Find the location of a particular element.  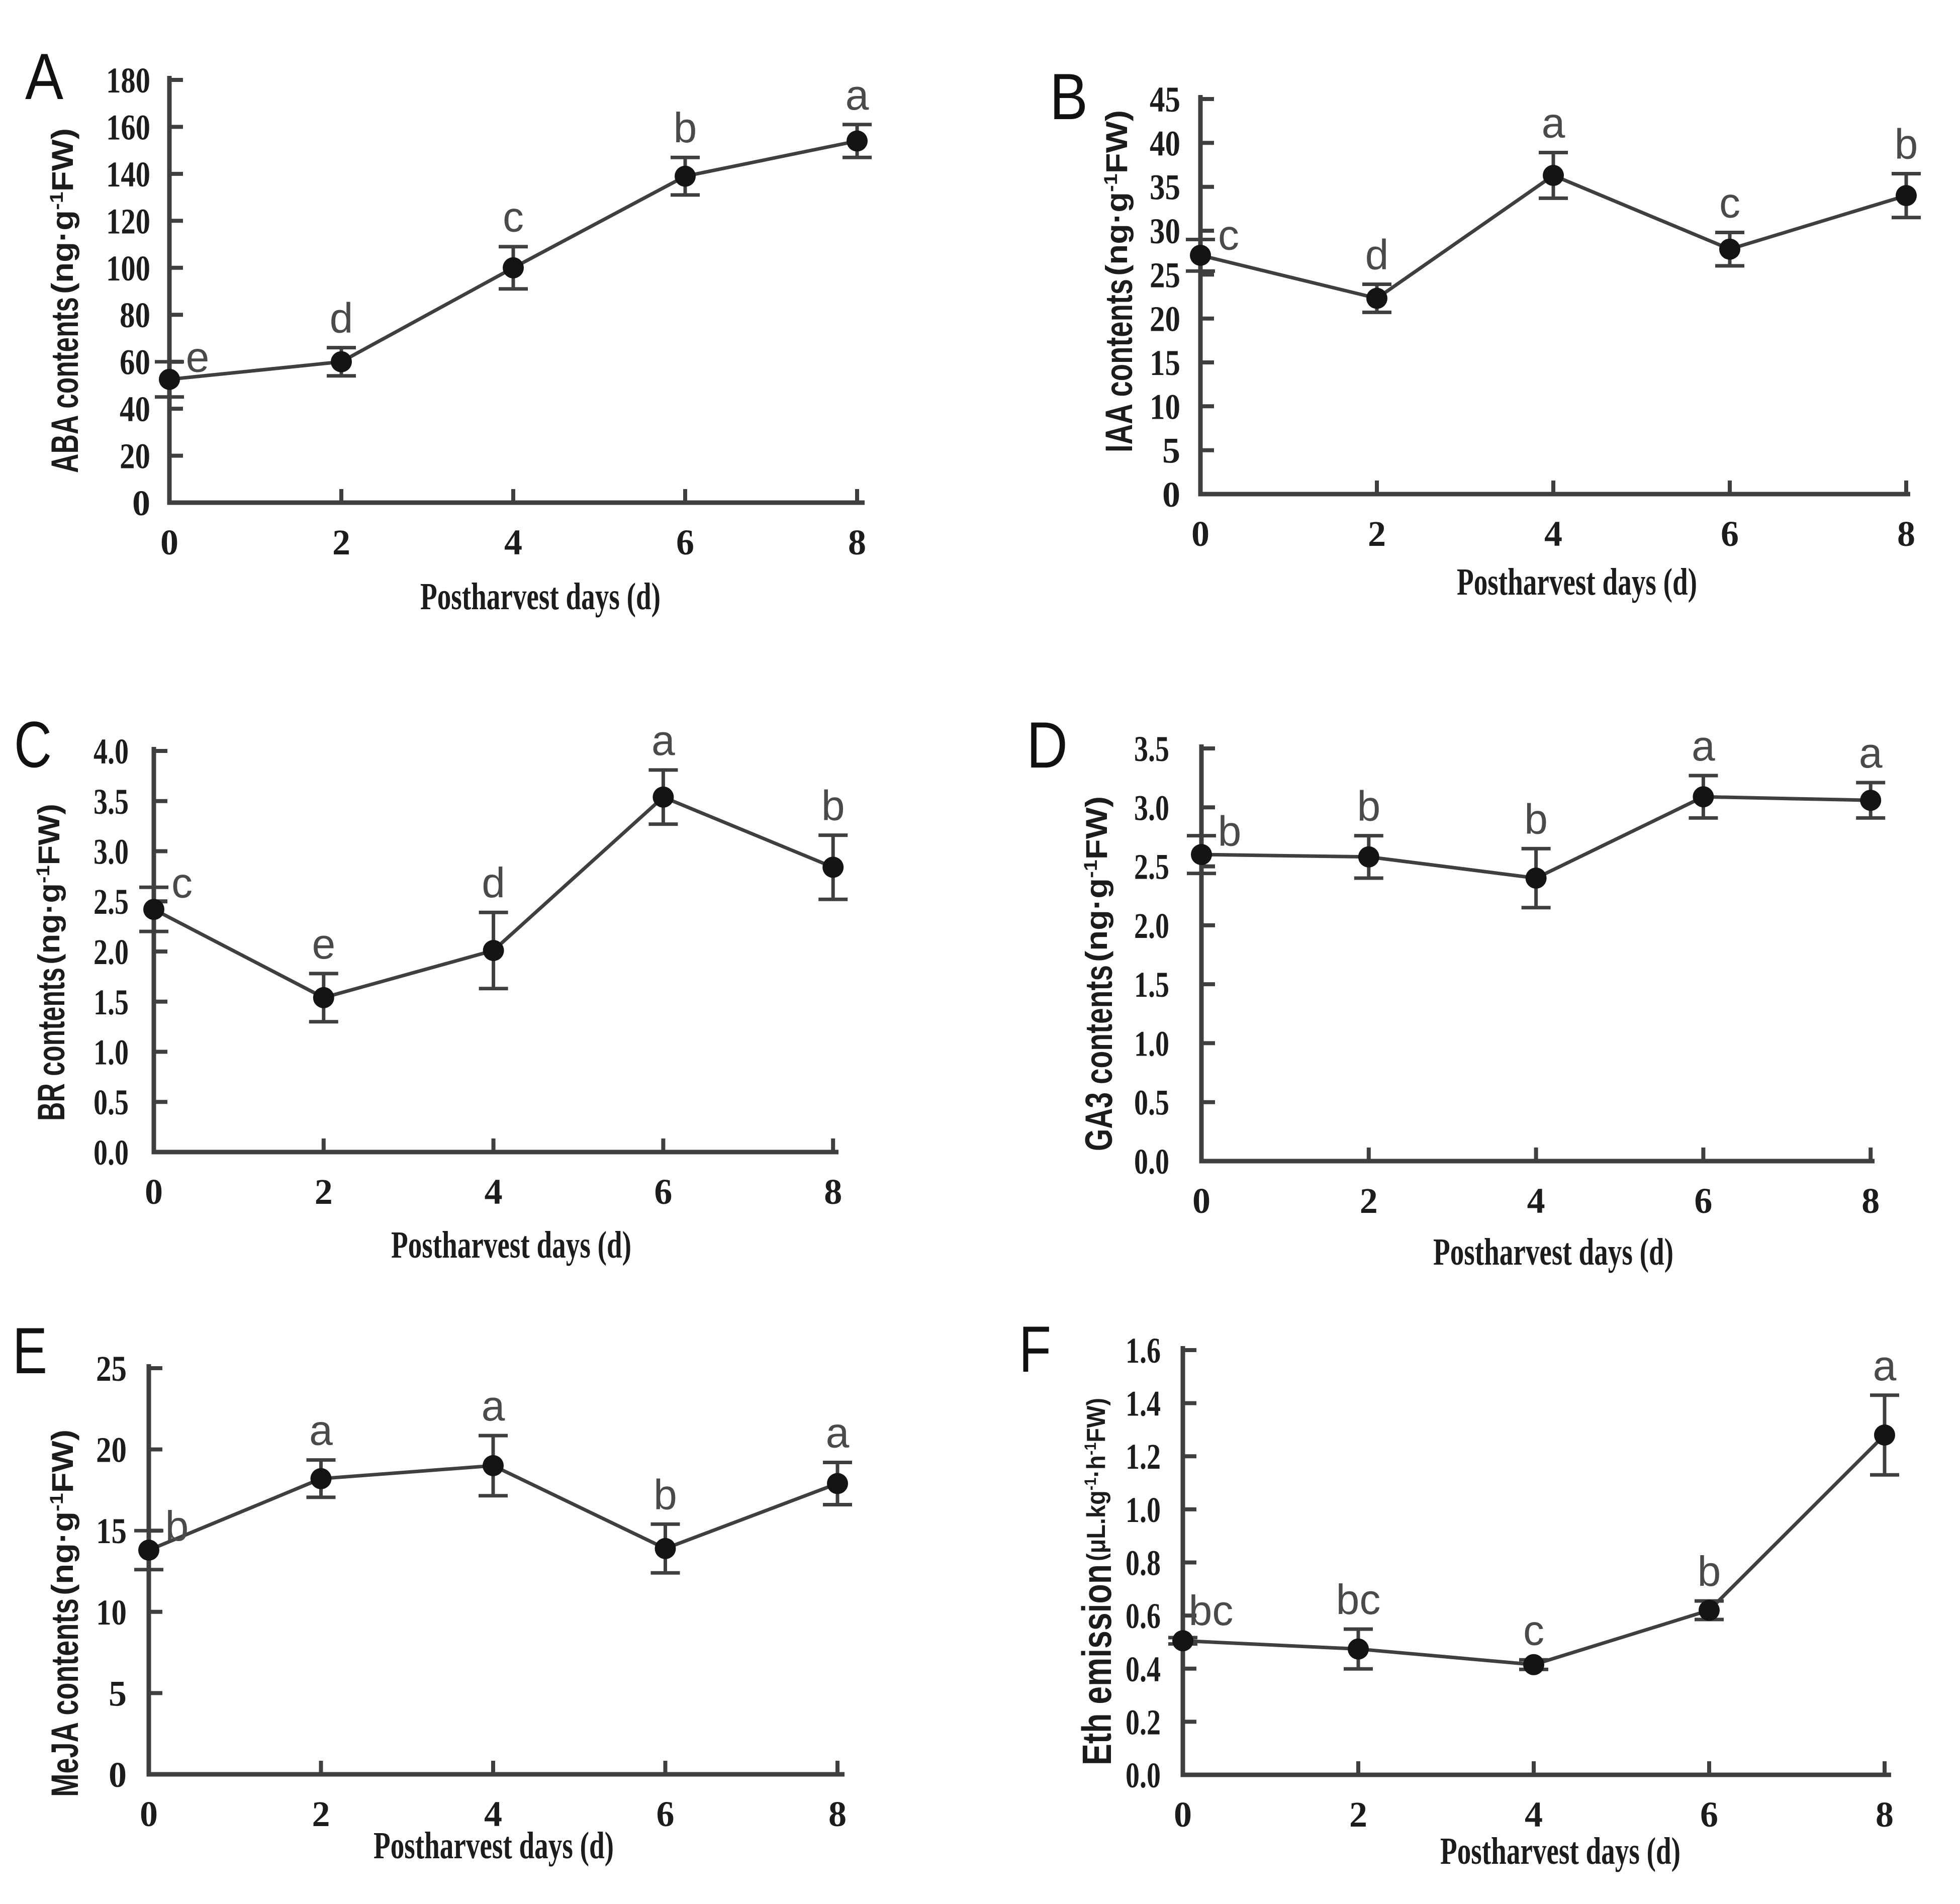

svg-text: B is located at coordinates (1069, 96).